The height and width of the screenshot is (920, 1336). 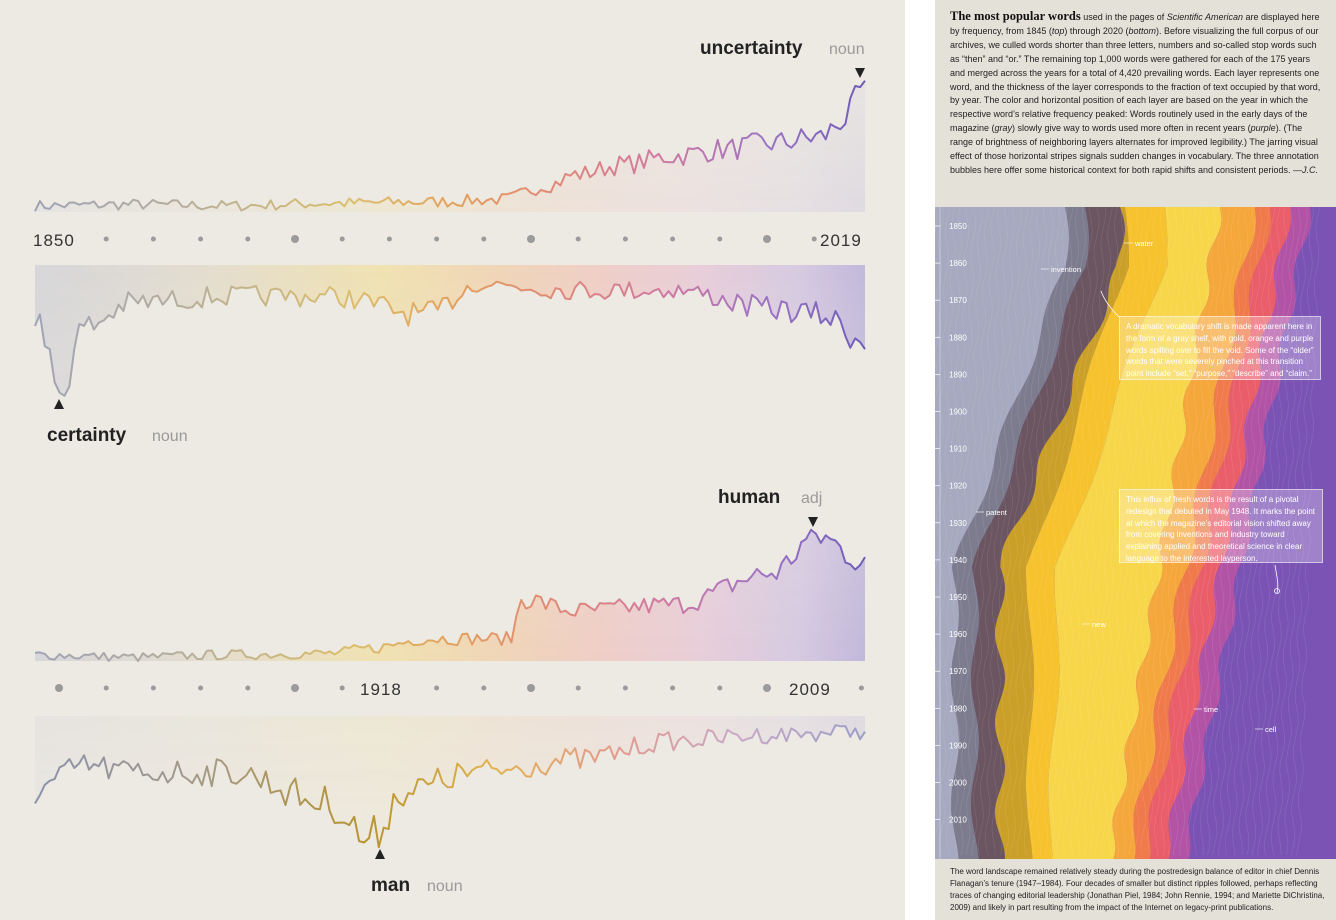 I want to click on year-label: 1930, so click(x=958, y=523).